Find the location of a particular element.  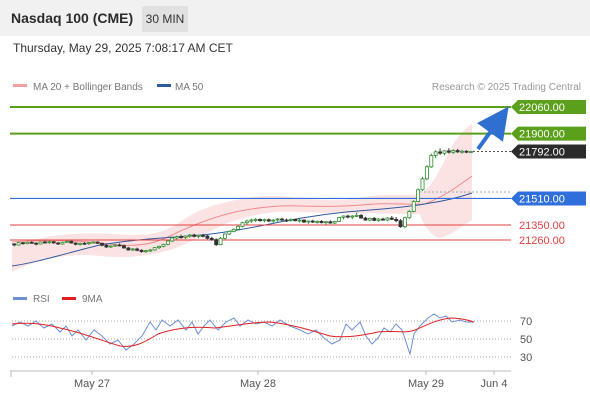

level-tag-22060.00: 22060.00 is located at coordinates (548, 107).